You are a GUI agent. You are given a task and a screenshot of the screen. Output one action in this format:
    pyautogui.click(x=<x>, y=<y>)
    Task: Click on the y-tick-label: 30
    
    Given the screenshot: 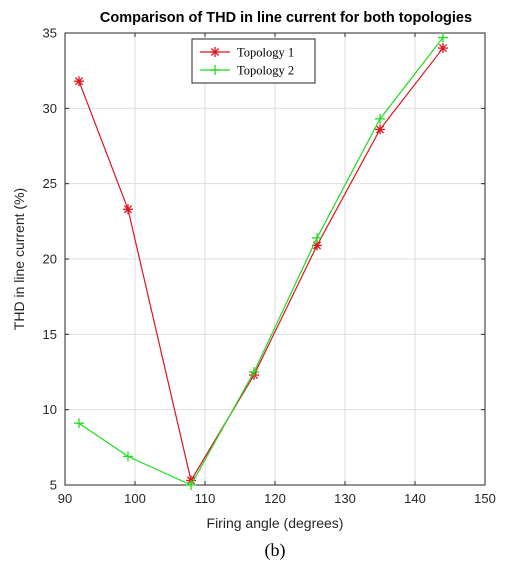 What is the action you would take?
    pyautogui.click(x=50, y=108)
    